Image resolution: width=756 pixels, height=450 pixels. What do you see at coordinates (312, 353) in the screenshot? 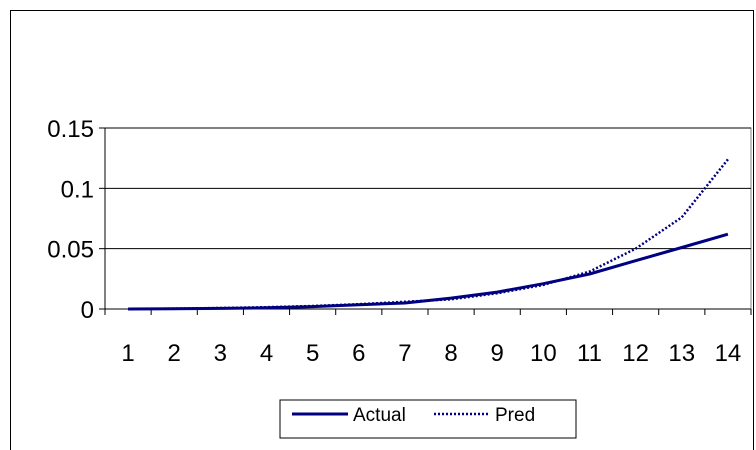
I see `x-tick-label: 5` at bounding box center [312, 353].